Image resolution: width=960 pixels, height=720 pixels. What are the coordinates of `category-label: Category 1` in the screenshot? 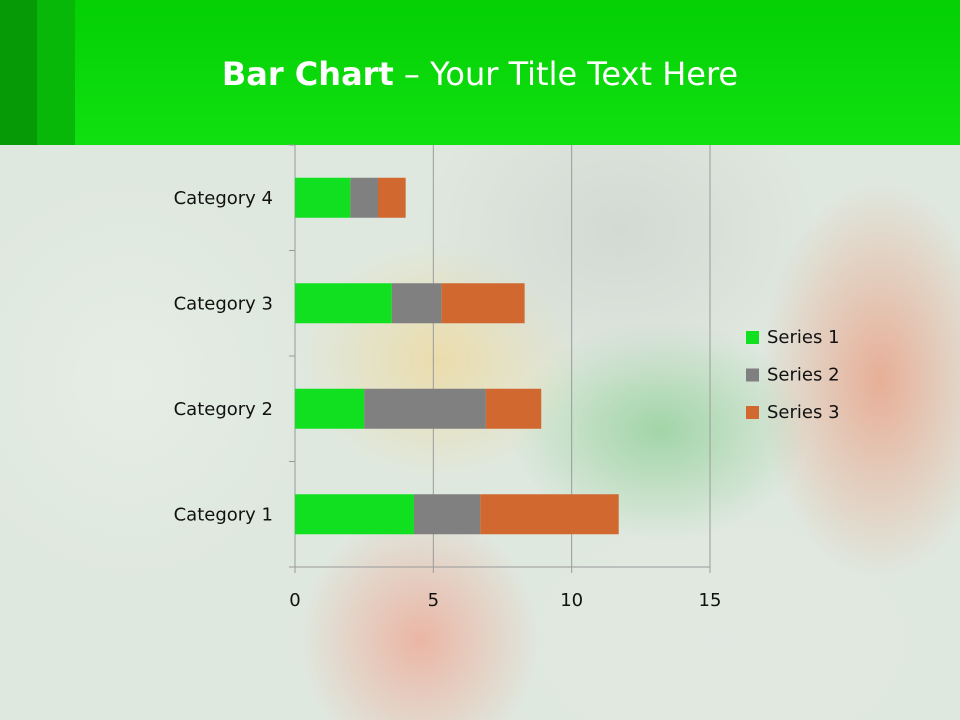 It's located at (223, 514).